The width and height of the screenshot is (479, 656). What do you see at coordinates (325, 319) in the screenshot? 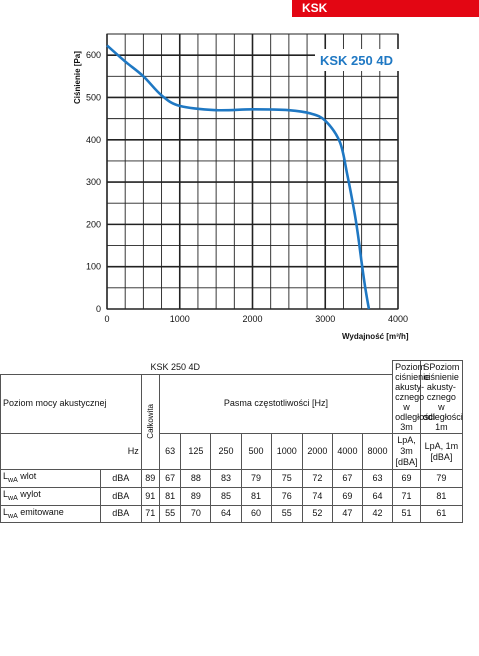
I see `x-tick-label: 3000` at bounding box center [325, 319].